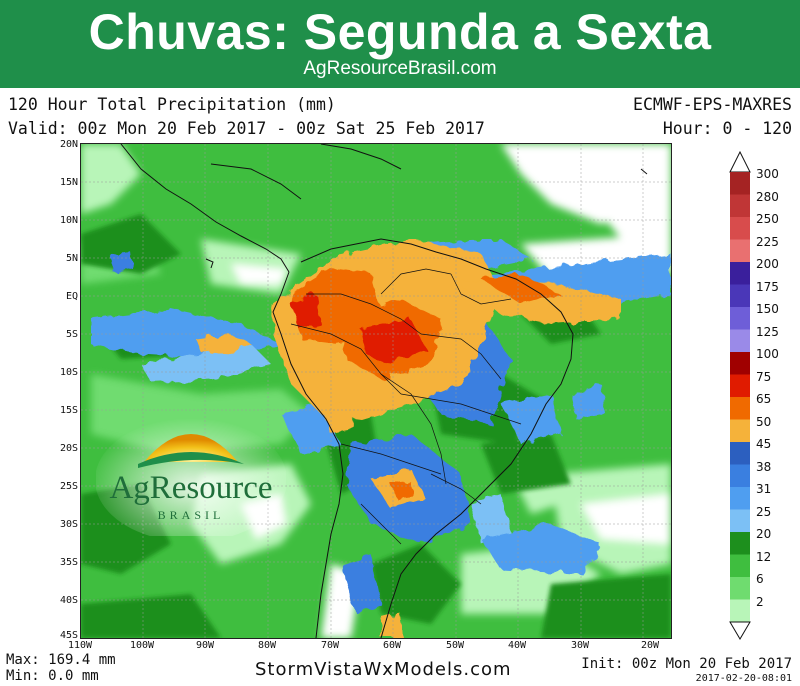 The height and width of the screenshot is (686, 800). I want to click on lat-label: 10N, so click(68, 220).